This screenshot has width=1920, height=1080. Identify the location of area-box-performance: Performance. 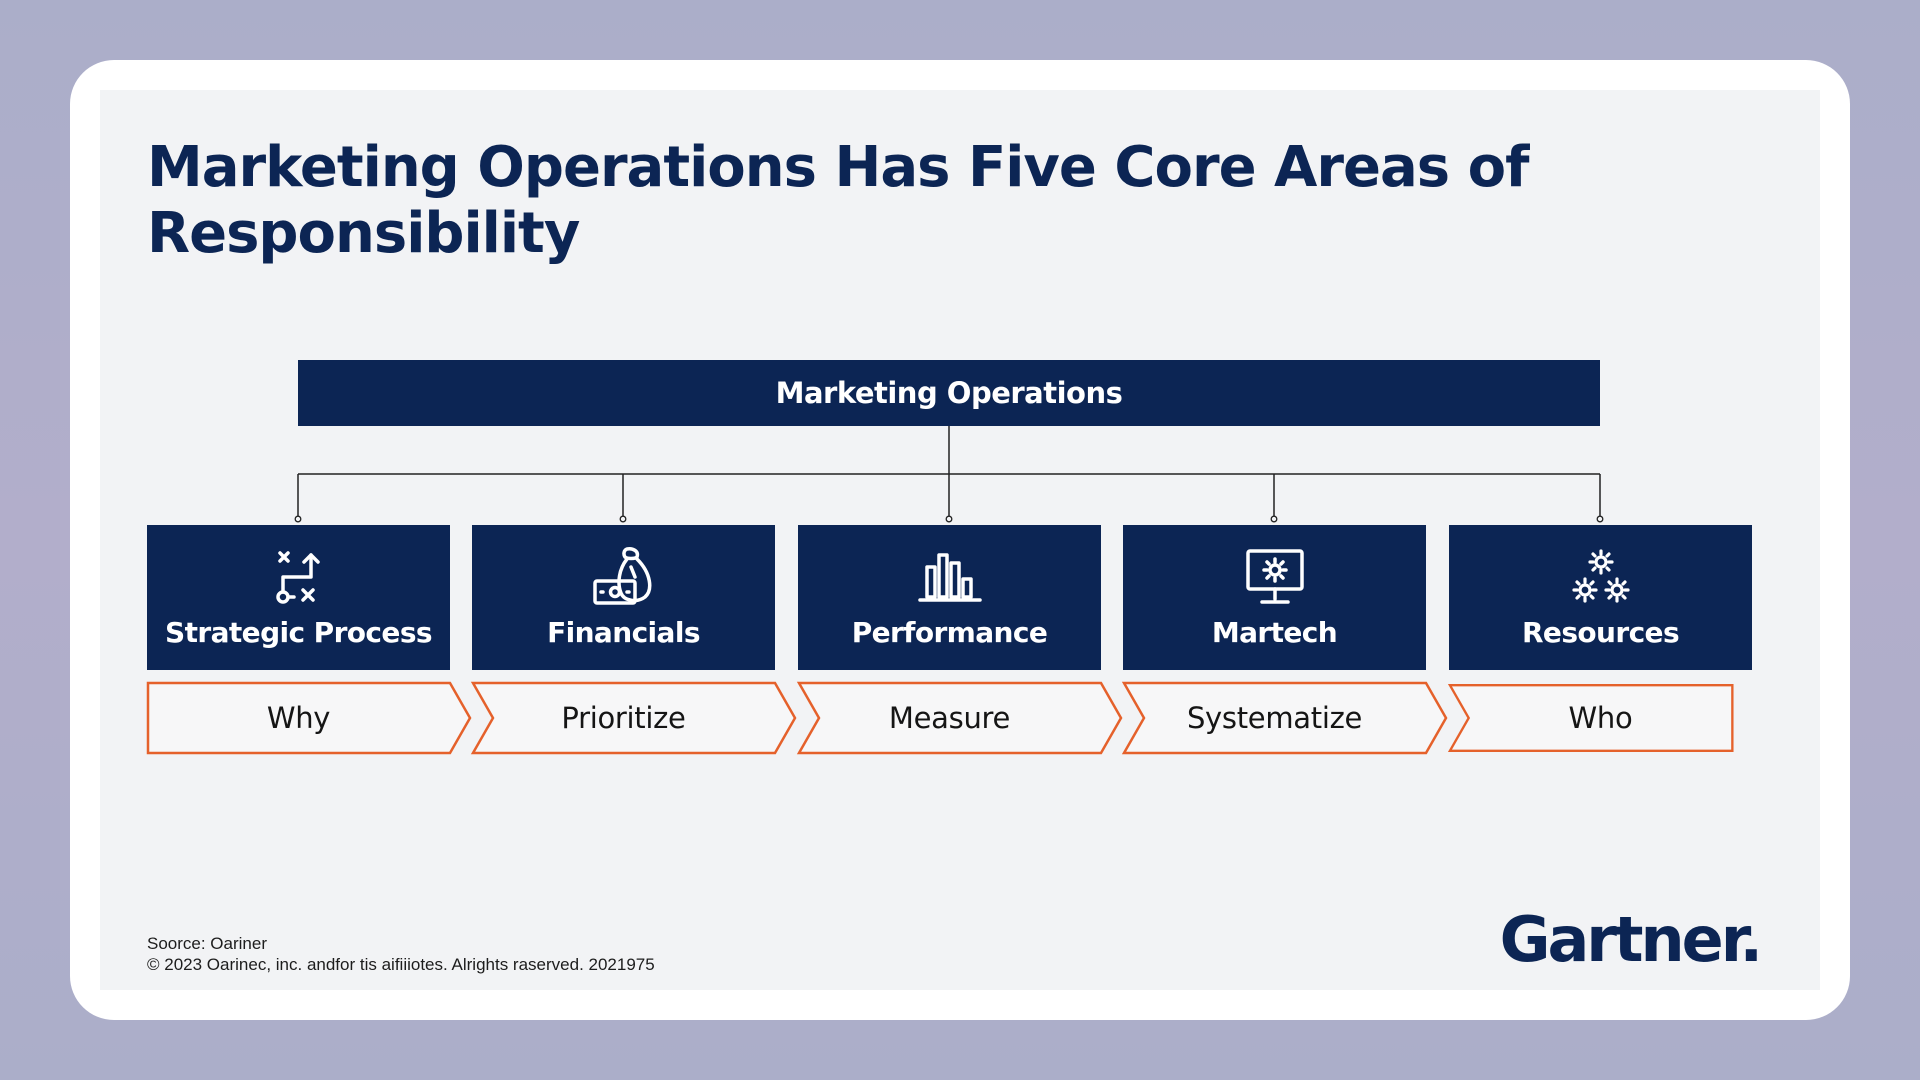
(949, 597).